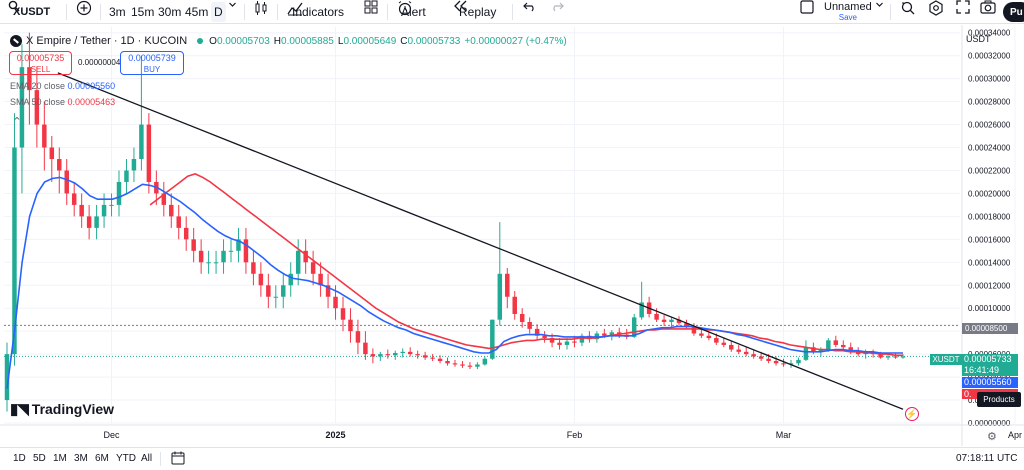 This screenshot has height=470, width=1024. Describe the element at coordinates (39, 458) in the screenshot. I see `range-5d: 5D` at that location.